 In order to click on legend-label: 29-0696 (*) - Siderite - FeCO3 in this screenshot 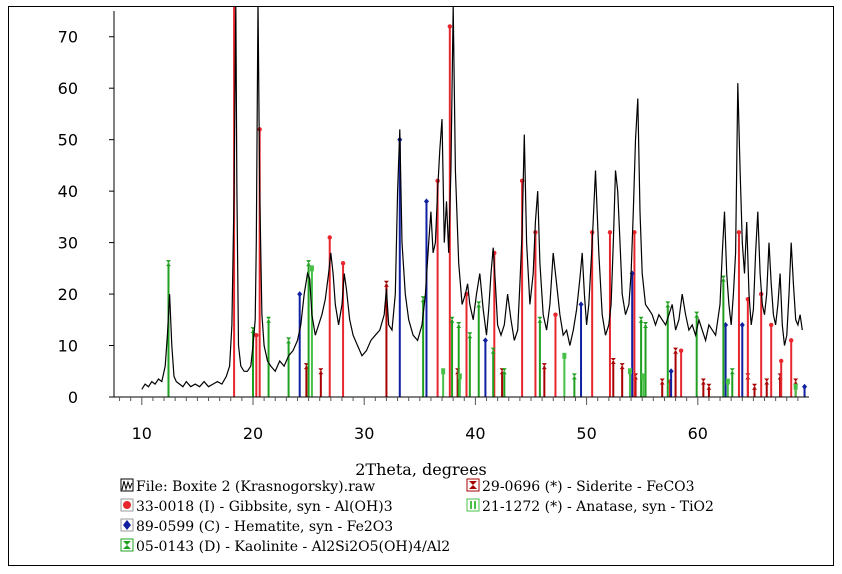, I will do `click(588, 487)`.